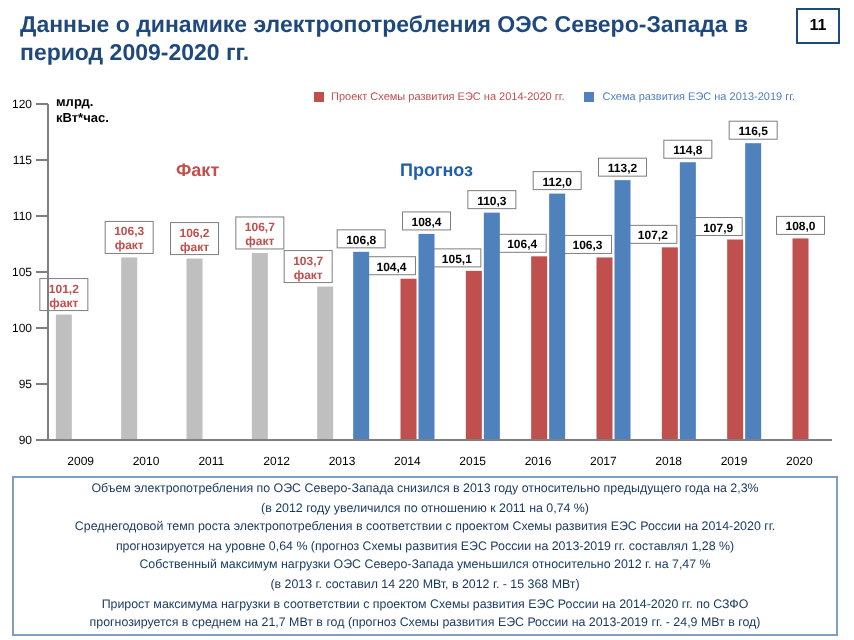  Describe the element at coordinates (437, 170) in the screenshot. I see `annotation: Прогноз` at that location.